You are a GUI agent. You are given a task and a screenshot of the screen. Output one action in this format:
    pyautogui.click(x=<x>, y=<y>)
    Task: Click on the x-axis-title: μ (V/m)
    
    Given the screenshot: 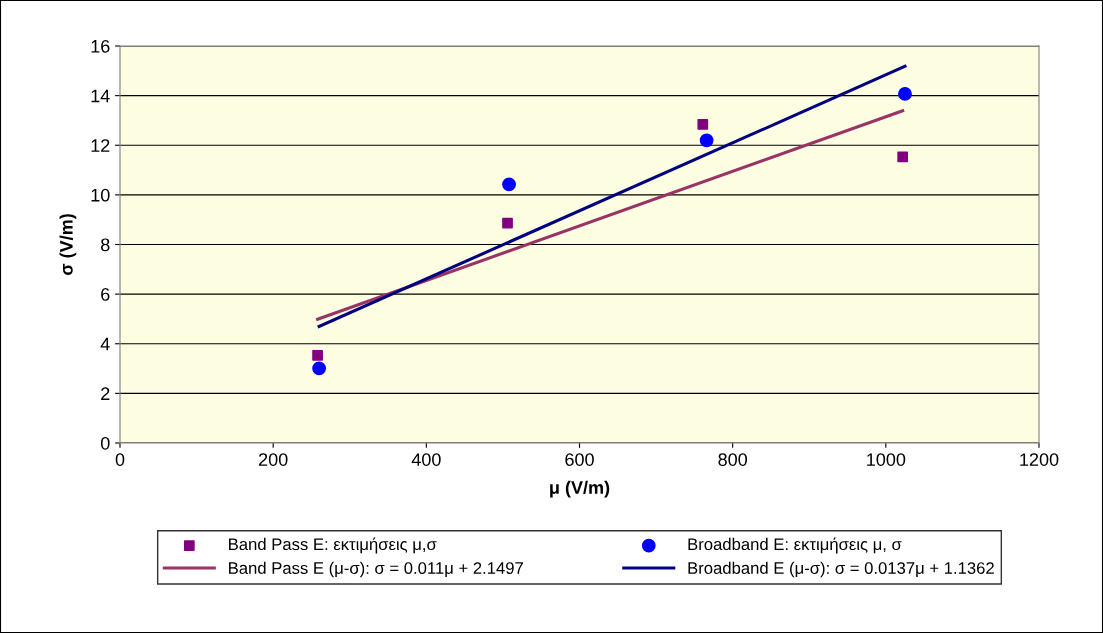 What is the action you would take?
    pyautogui.click(x=580, y=489)
    